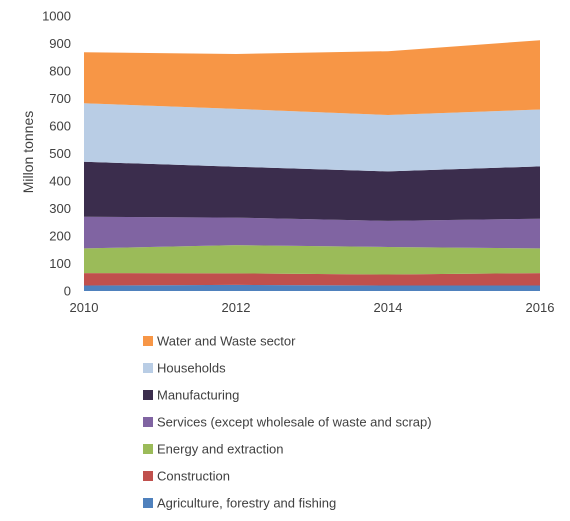  Describe the element at coordinates (246, 503) in the screenshot. I see `legend-label: Agriculture, forestry and fishing` at that location.